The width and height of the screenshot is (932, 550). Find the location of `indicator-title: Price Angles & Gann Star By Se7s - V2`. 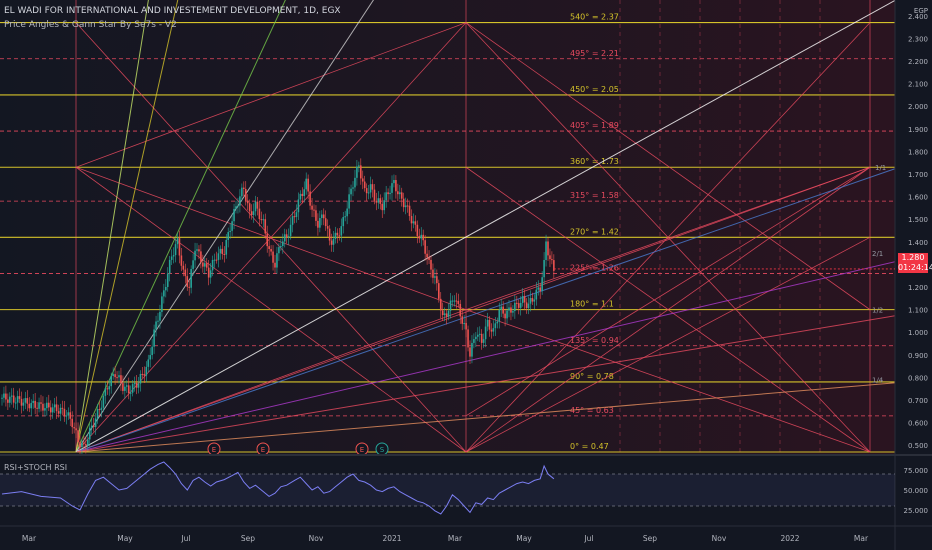

indicator-title: Price Angles & Gann Star By Se7s - V2 is located at coordinates (90, 25).